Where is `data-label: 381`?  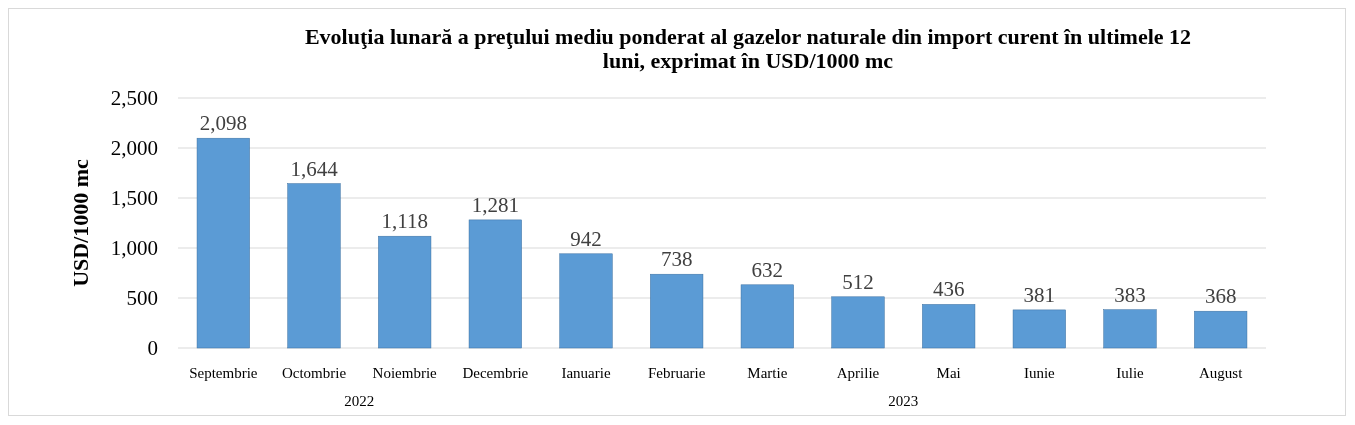
data-label: 381 is located at coordinates (1039, 294).